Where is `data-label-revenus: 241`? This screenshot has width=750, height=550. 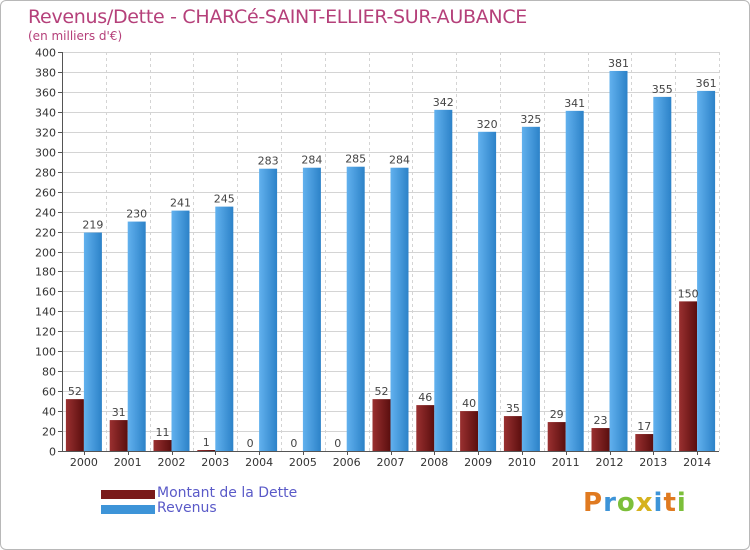
data-label-revenus: 241 is located at coordinates (180, 203).